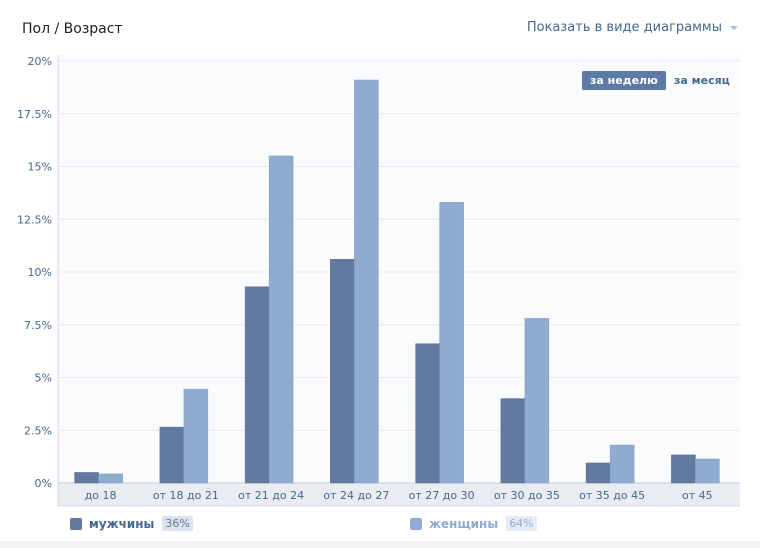 This screenshot has height=548, width=760. Describe the element at coordinates (442, 495) in the screenshot. I see `x-tick-label: от 27 до 30` at that location.